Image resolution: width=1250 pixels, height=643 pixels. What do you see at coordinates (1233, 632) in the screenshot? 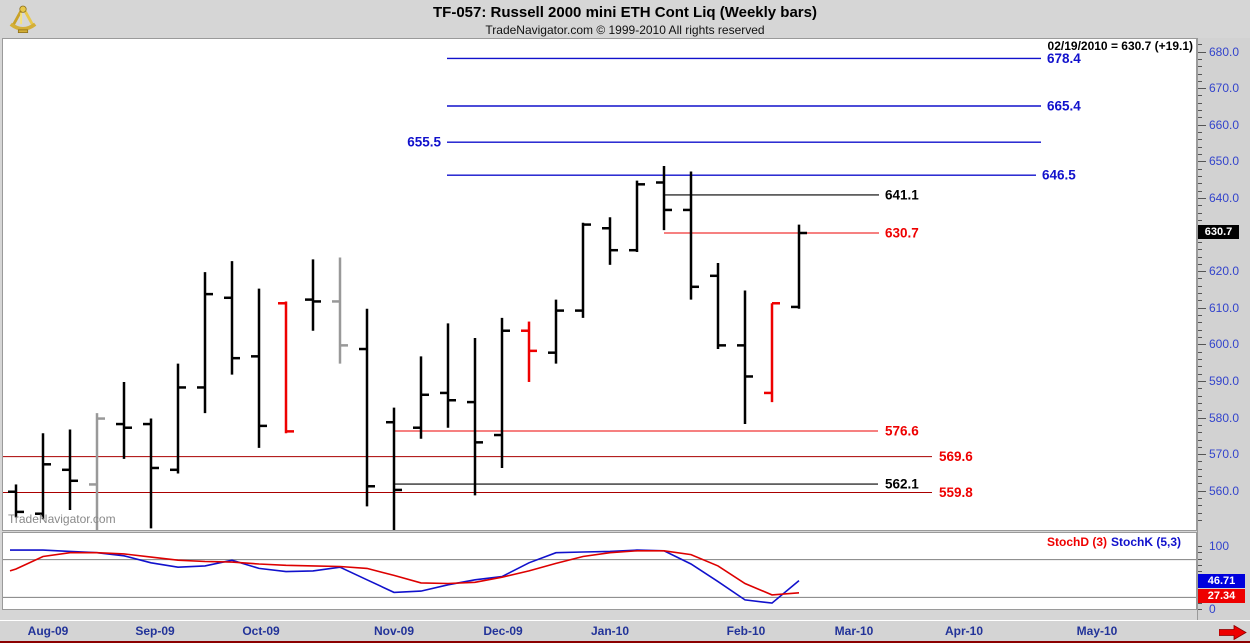
I see `scroll-right-arrow` at bounding box center [1233, 632].